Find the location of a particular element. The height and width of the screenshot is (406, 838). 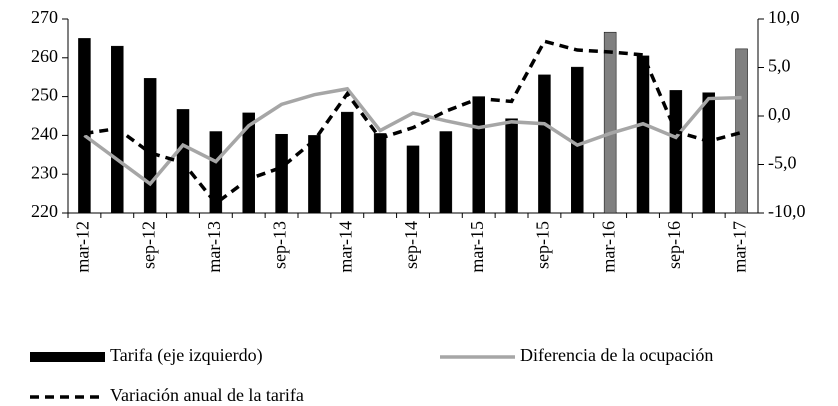

x-tick-label: mar-13 is located at coordinates (214, 247).